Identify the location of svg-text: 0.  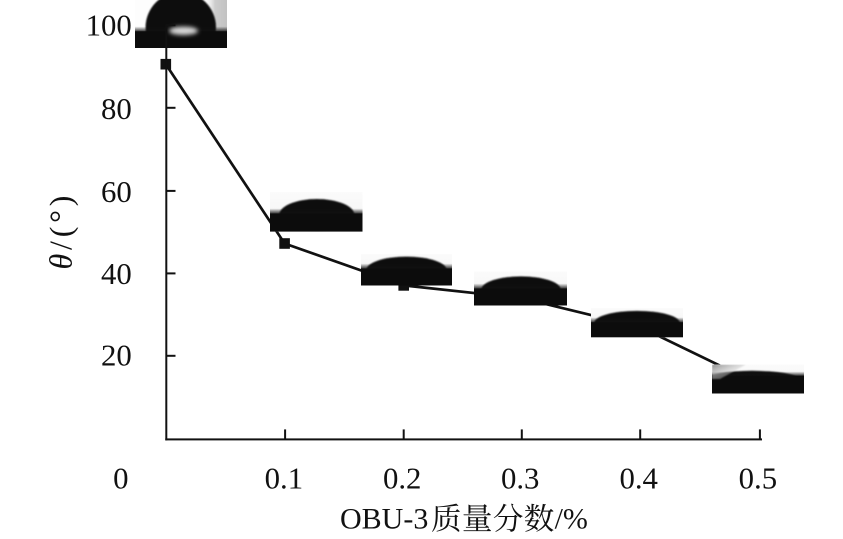
(120, 479).